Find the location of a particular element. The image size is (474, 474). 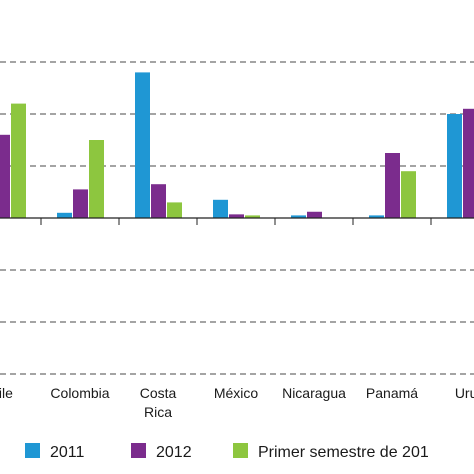

category-label: Rica is located at coordinates (158, 412).